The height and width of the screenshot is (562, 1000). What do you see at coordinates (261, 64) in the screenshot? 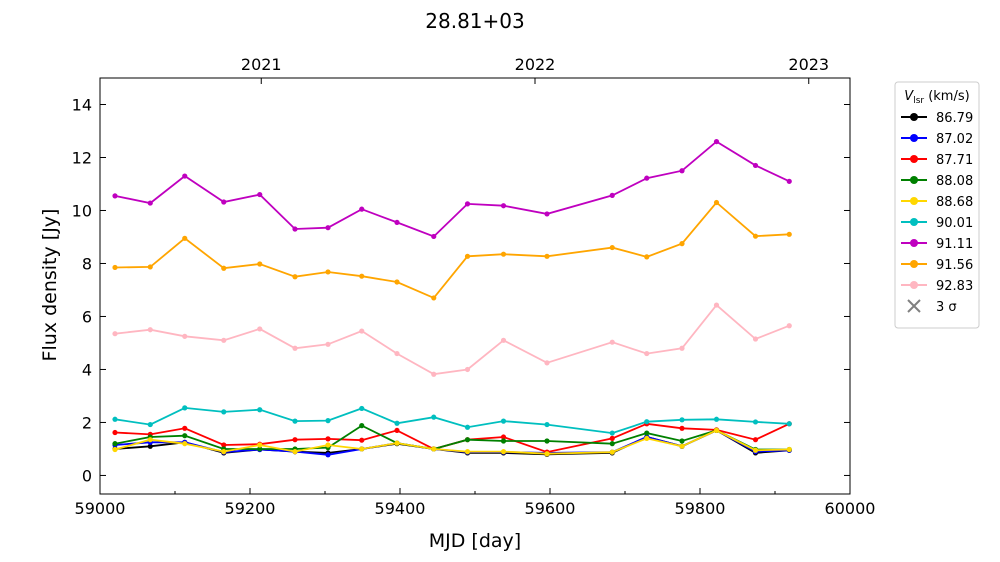
I see `top-tick-label: 2021` at bounding box center [261, 64].